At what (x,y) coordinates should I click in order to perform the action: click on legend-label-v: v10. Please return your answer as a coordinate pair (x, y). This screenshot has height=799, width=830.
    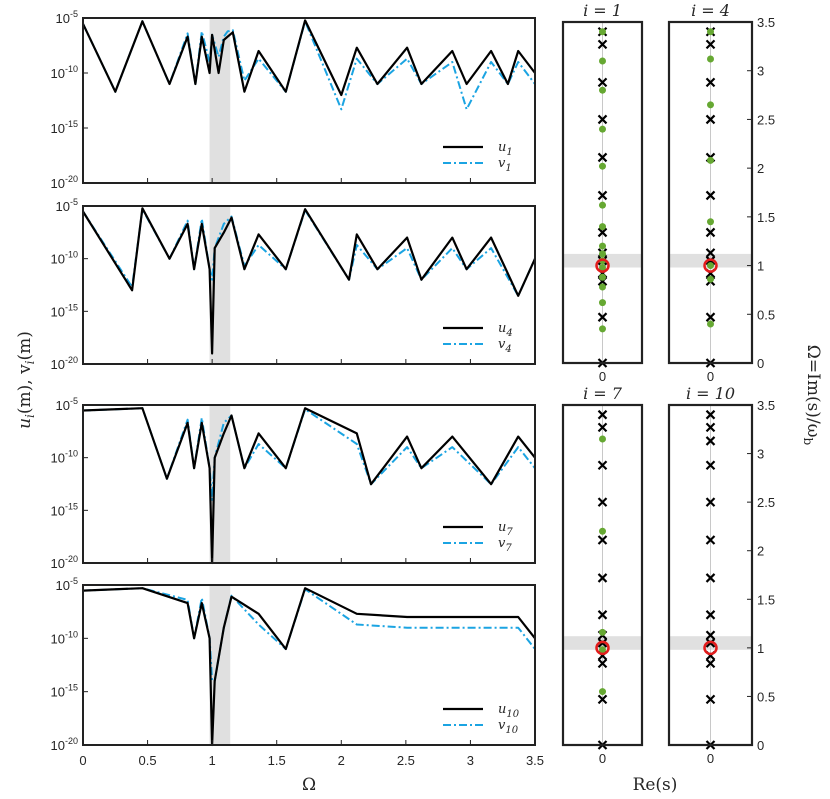
    Looking at the image, I should click on (508, 727).